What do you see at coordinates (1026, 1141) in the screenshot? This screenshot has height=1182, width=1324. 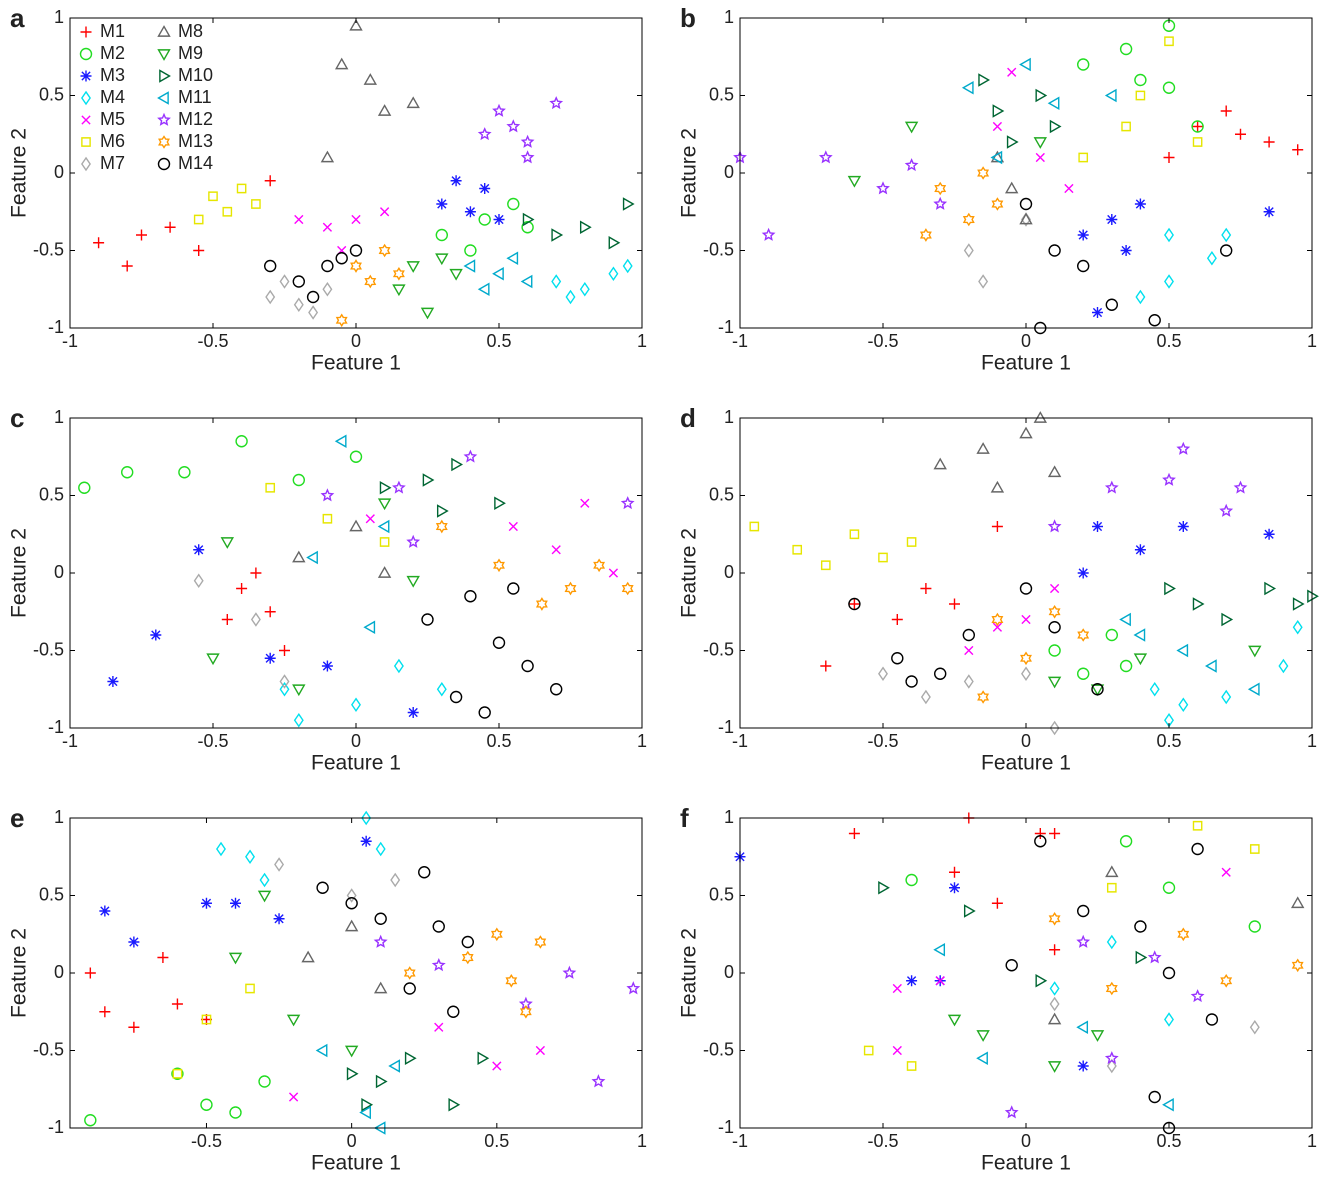 I see `x-tick-label: 0` at bounding box center [1026, 1141].